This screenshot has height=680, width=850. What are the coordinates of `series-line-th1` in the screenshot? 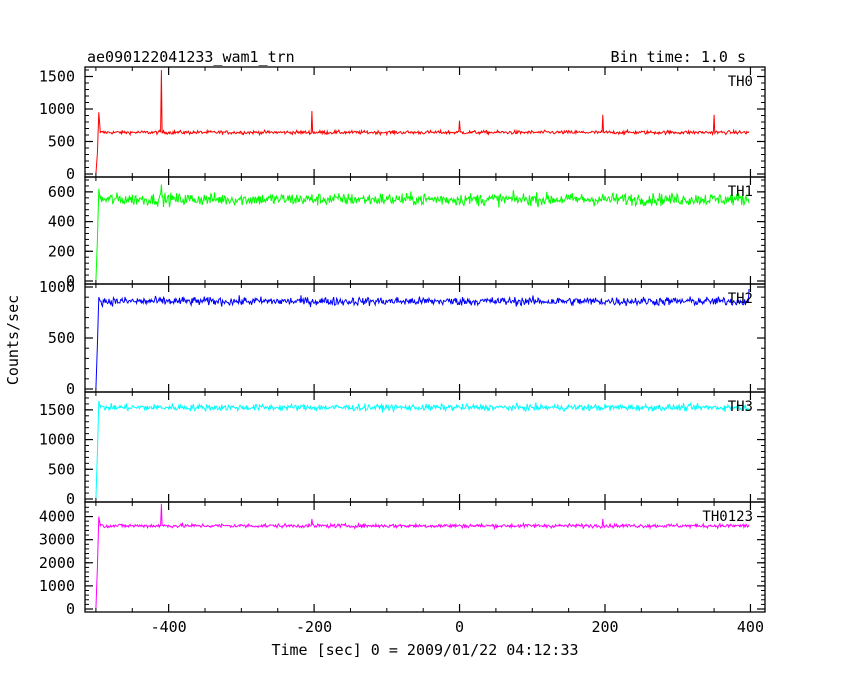 It's located at (422, 233).